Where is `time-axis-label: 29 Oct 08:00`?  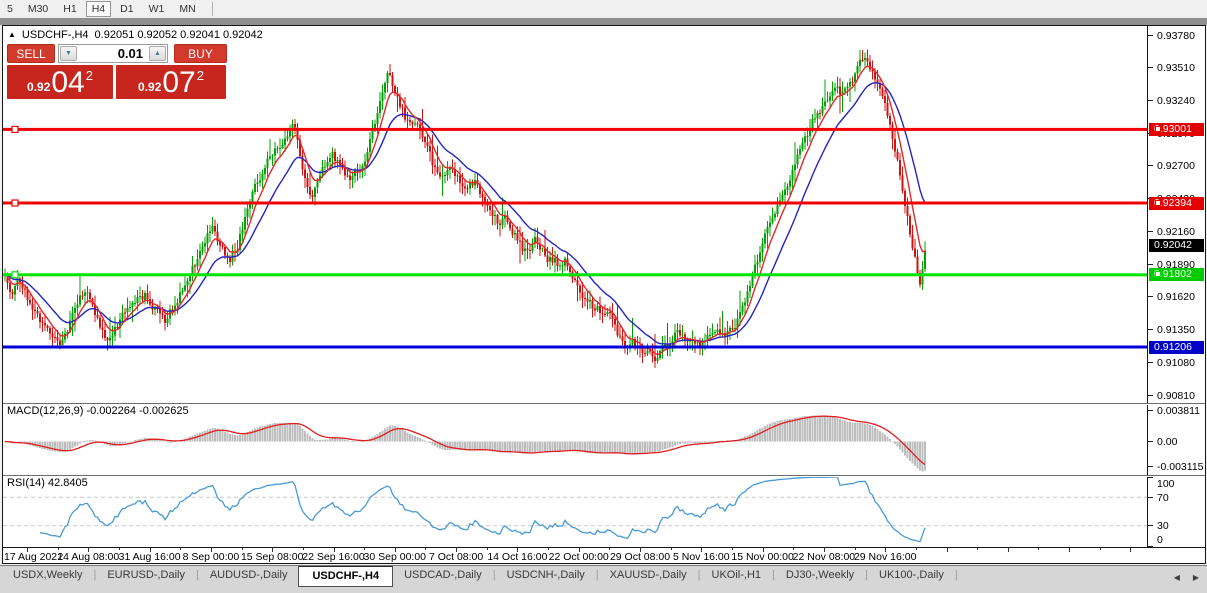
time-axis-label: 29 Oct 08:00 is located at coordinates (640, 557).